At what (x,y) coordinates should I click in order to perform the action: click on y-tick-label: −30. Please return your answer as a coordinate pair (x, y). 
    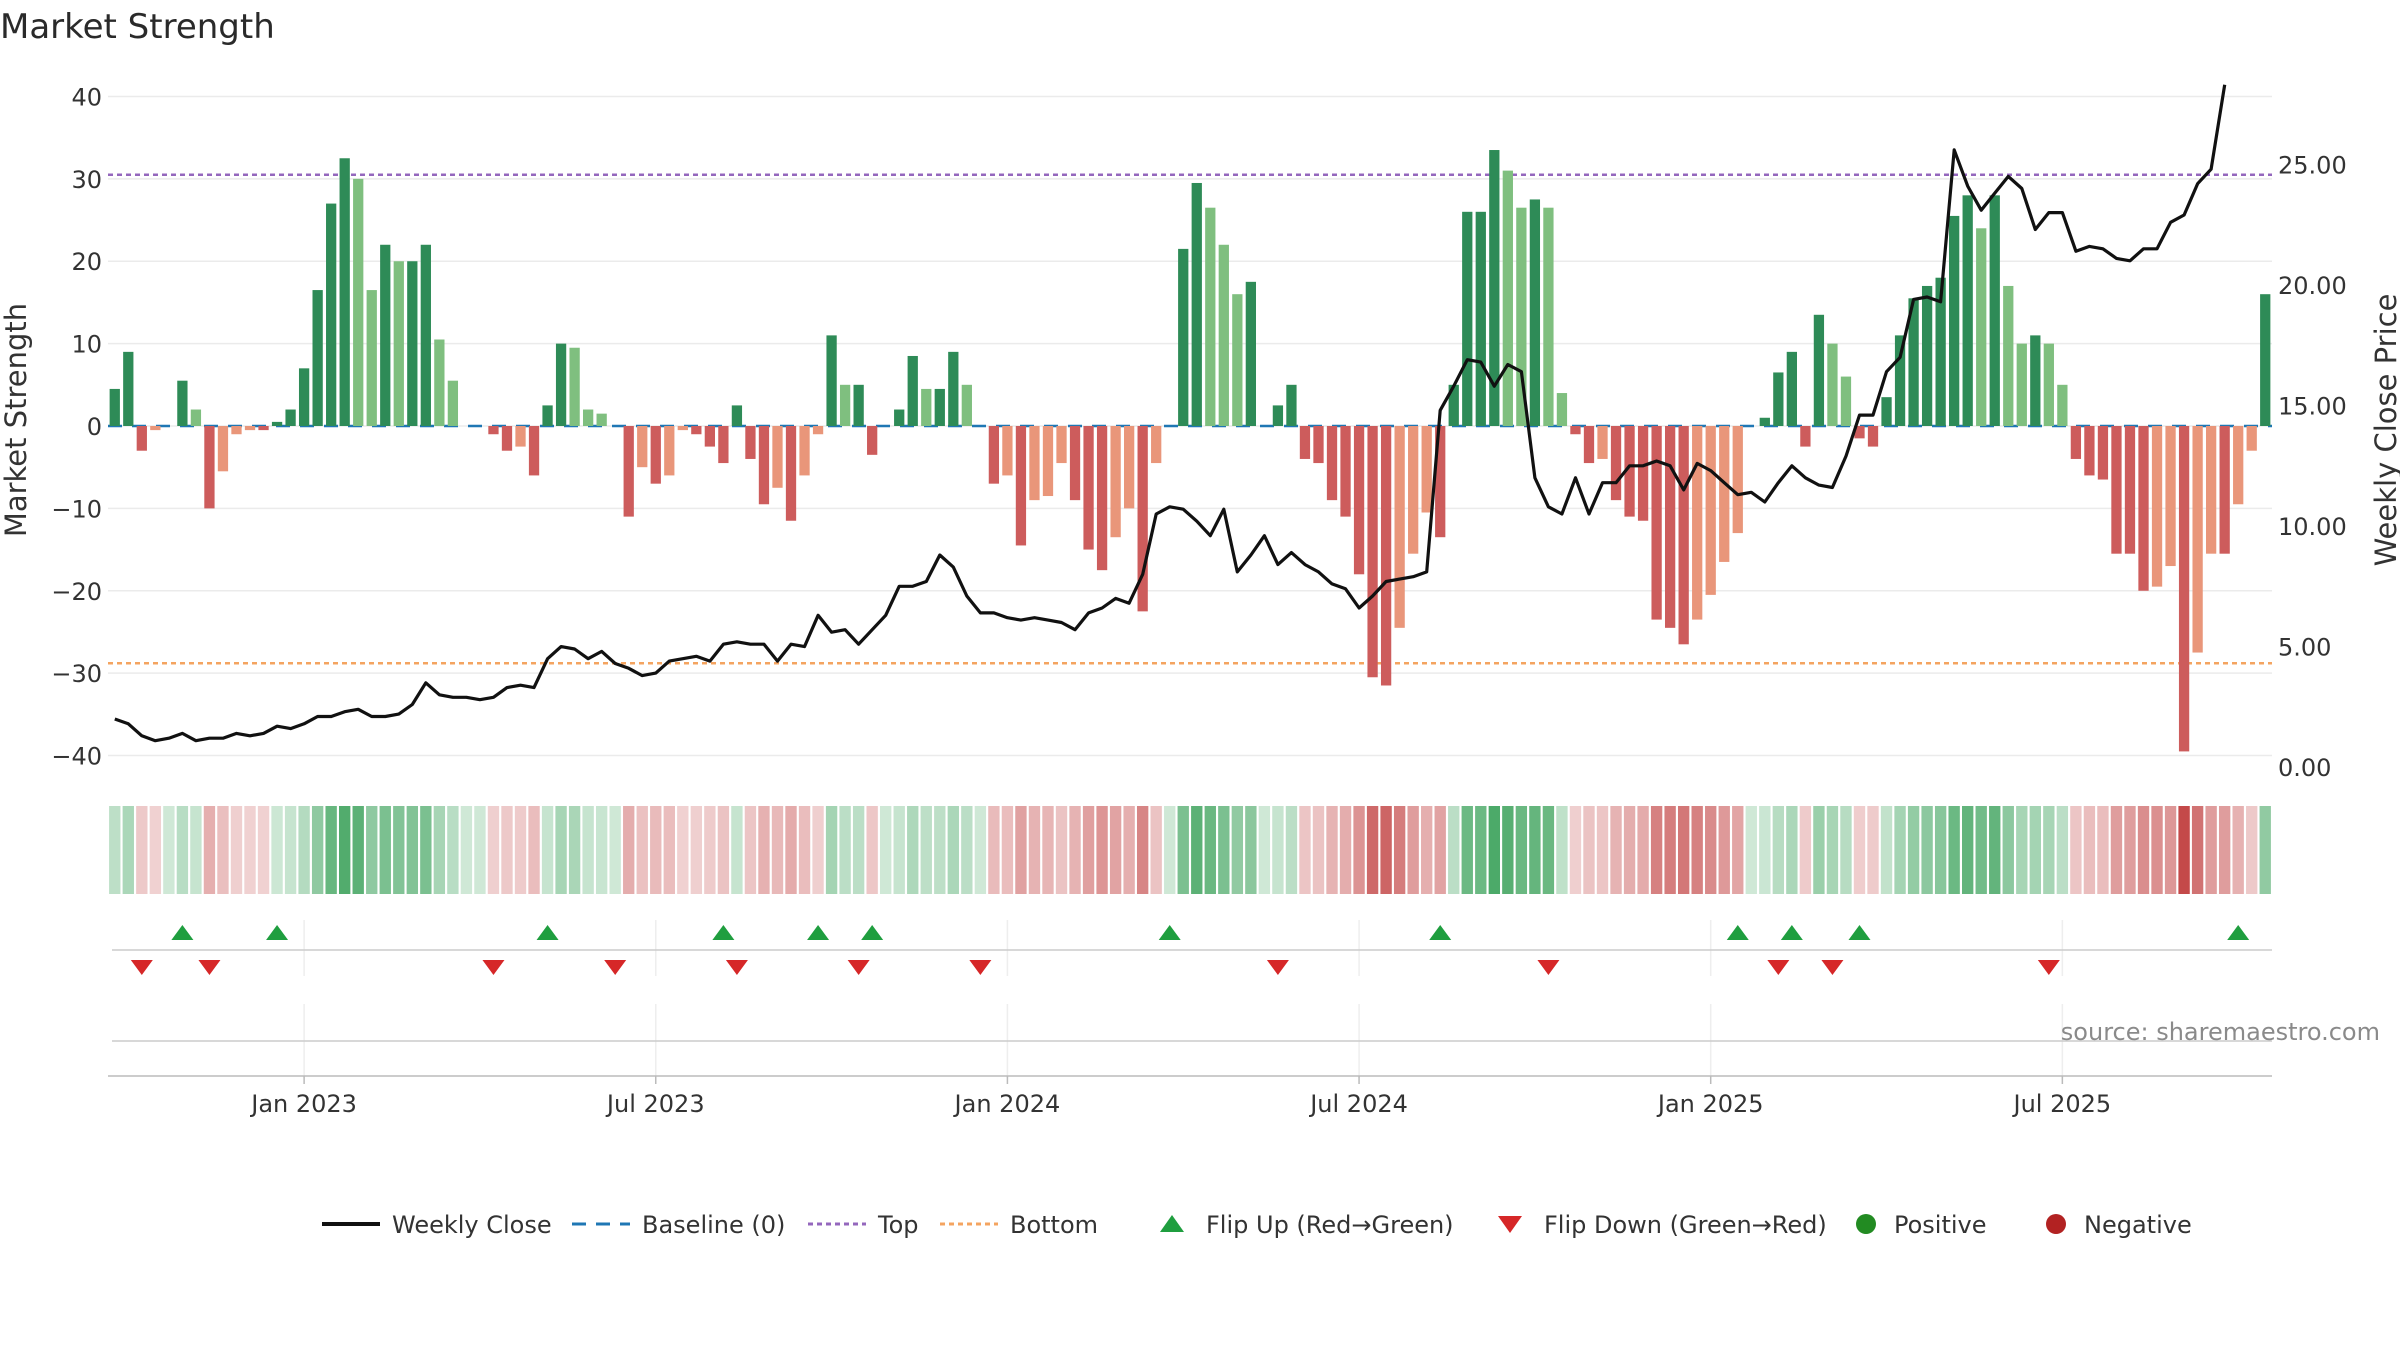
    Looking at the image, I should click on (76, 674).